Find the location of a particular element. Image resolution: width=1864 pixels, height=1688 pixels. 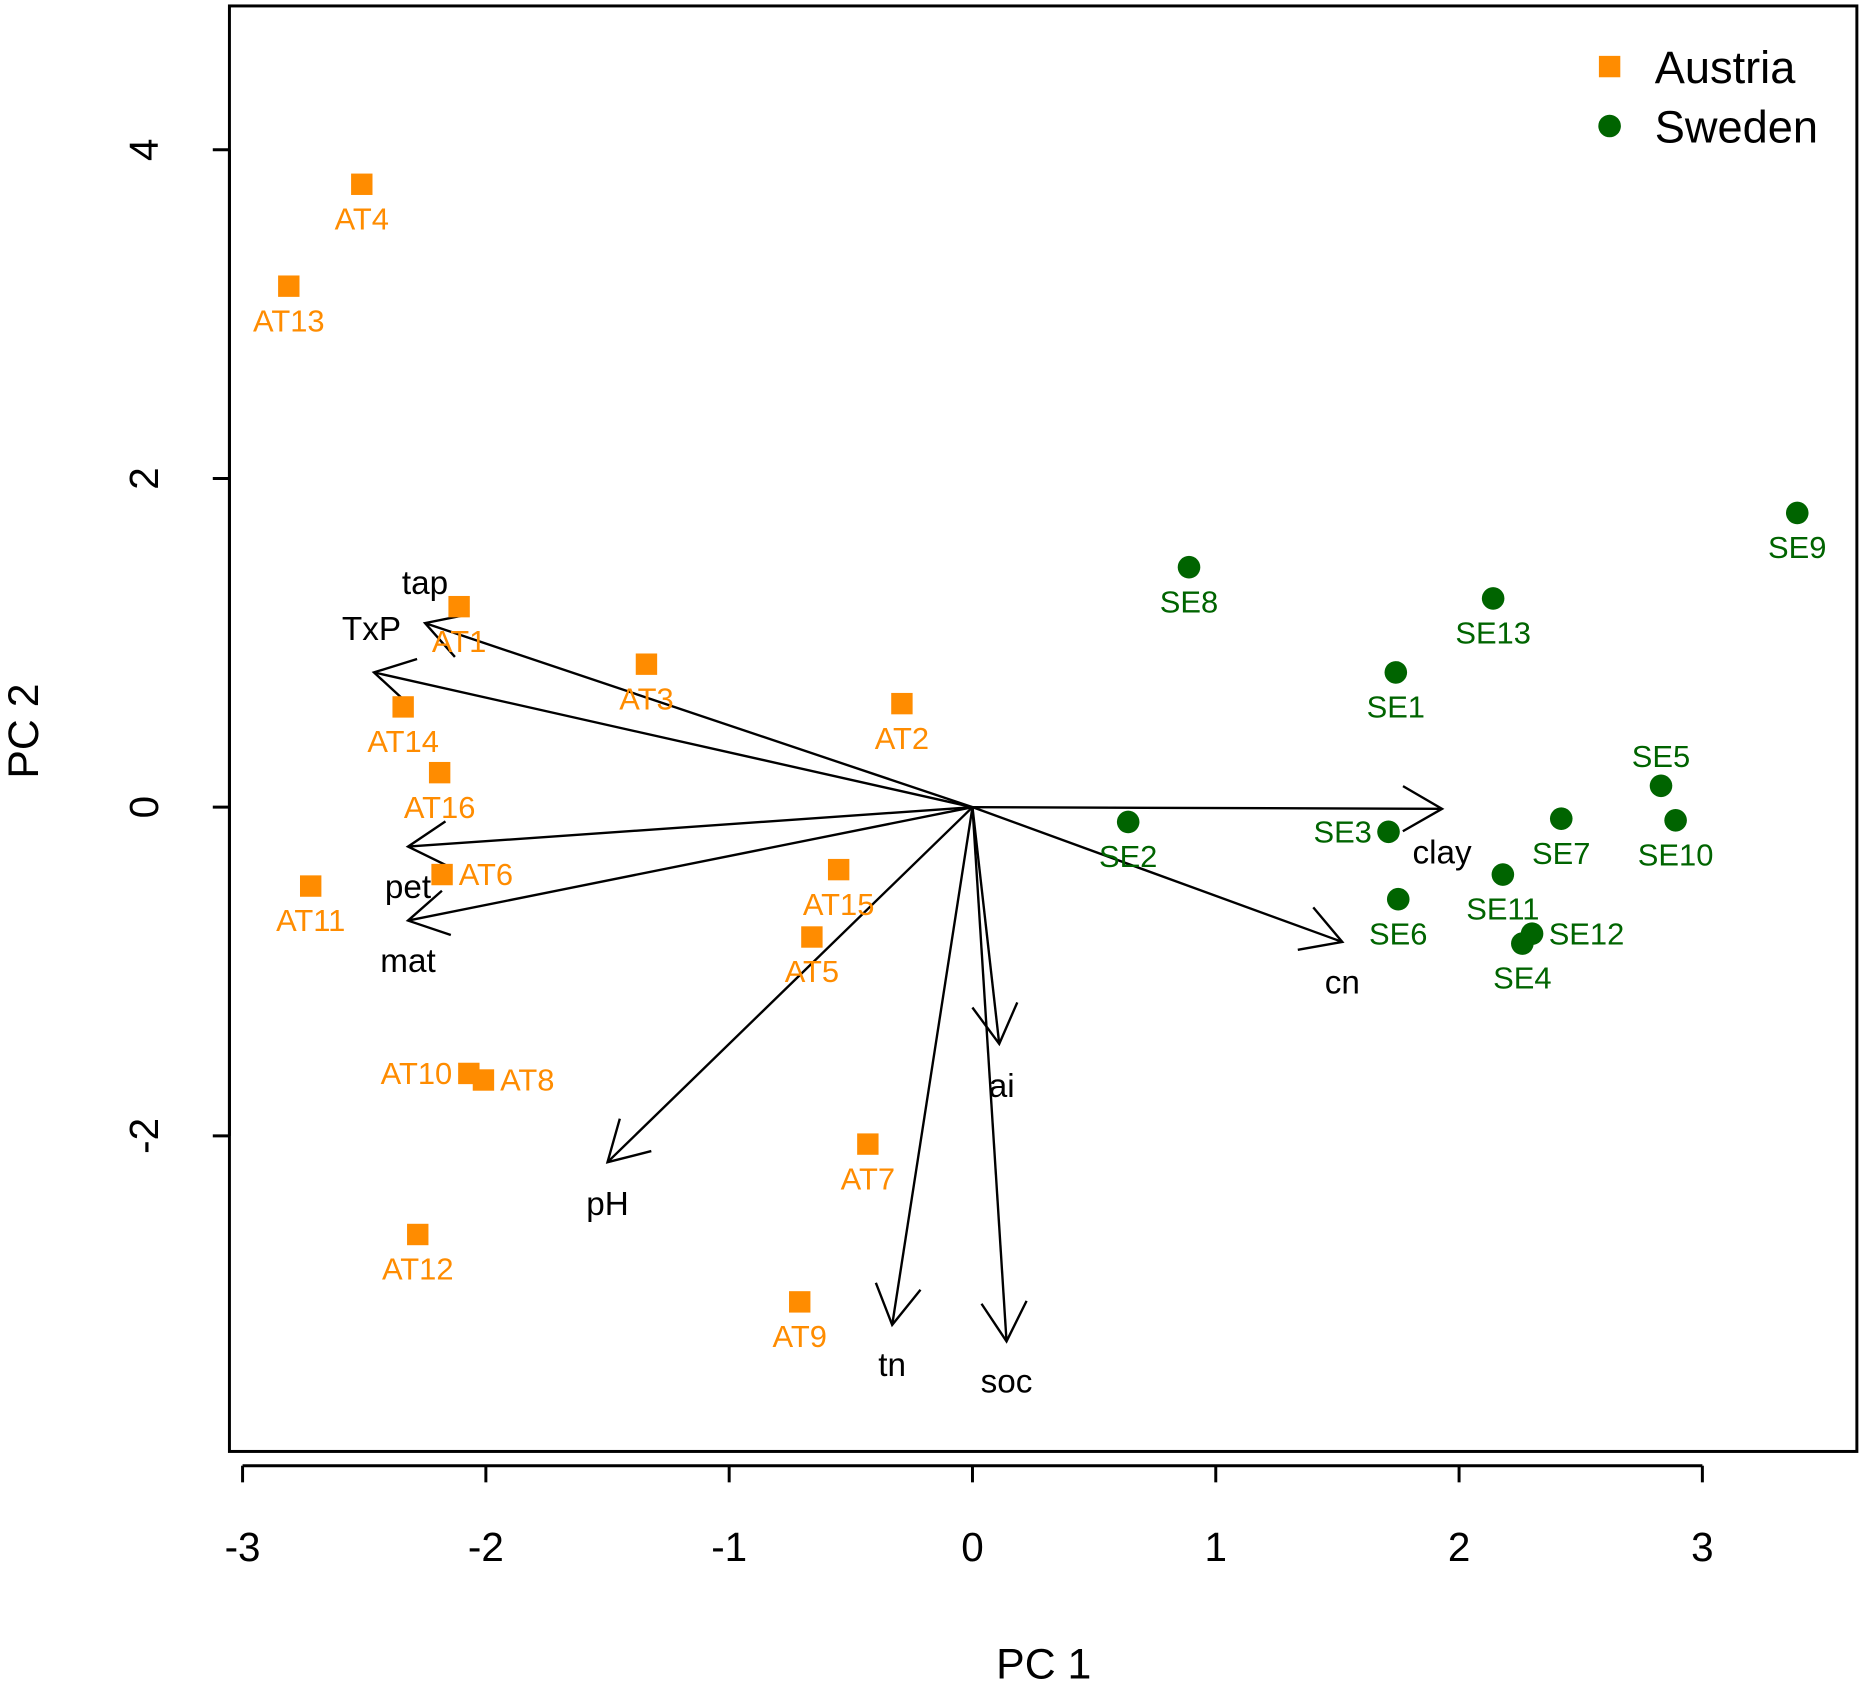

x-tick-label: 3 is located at coordinates (1702, 1547).